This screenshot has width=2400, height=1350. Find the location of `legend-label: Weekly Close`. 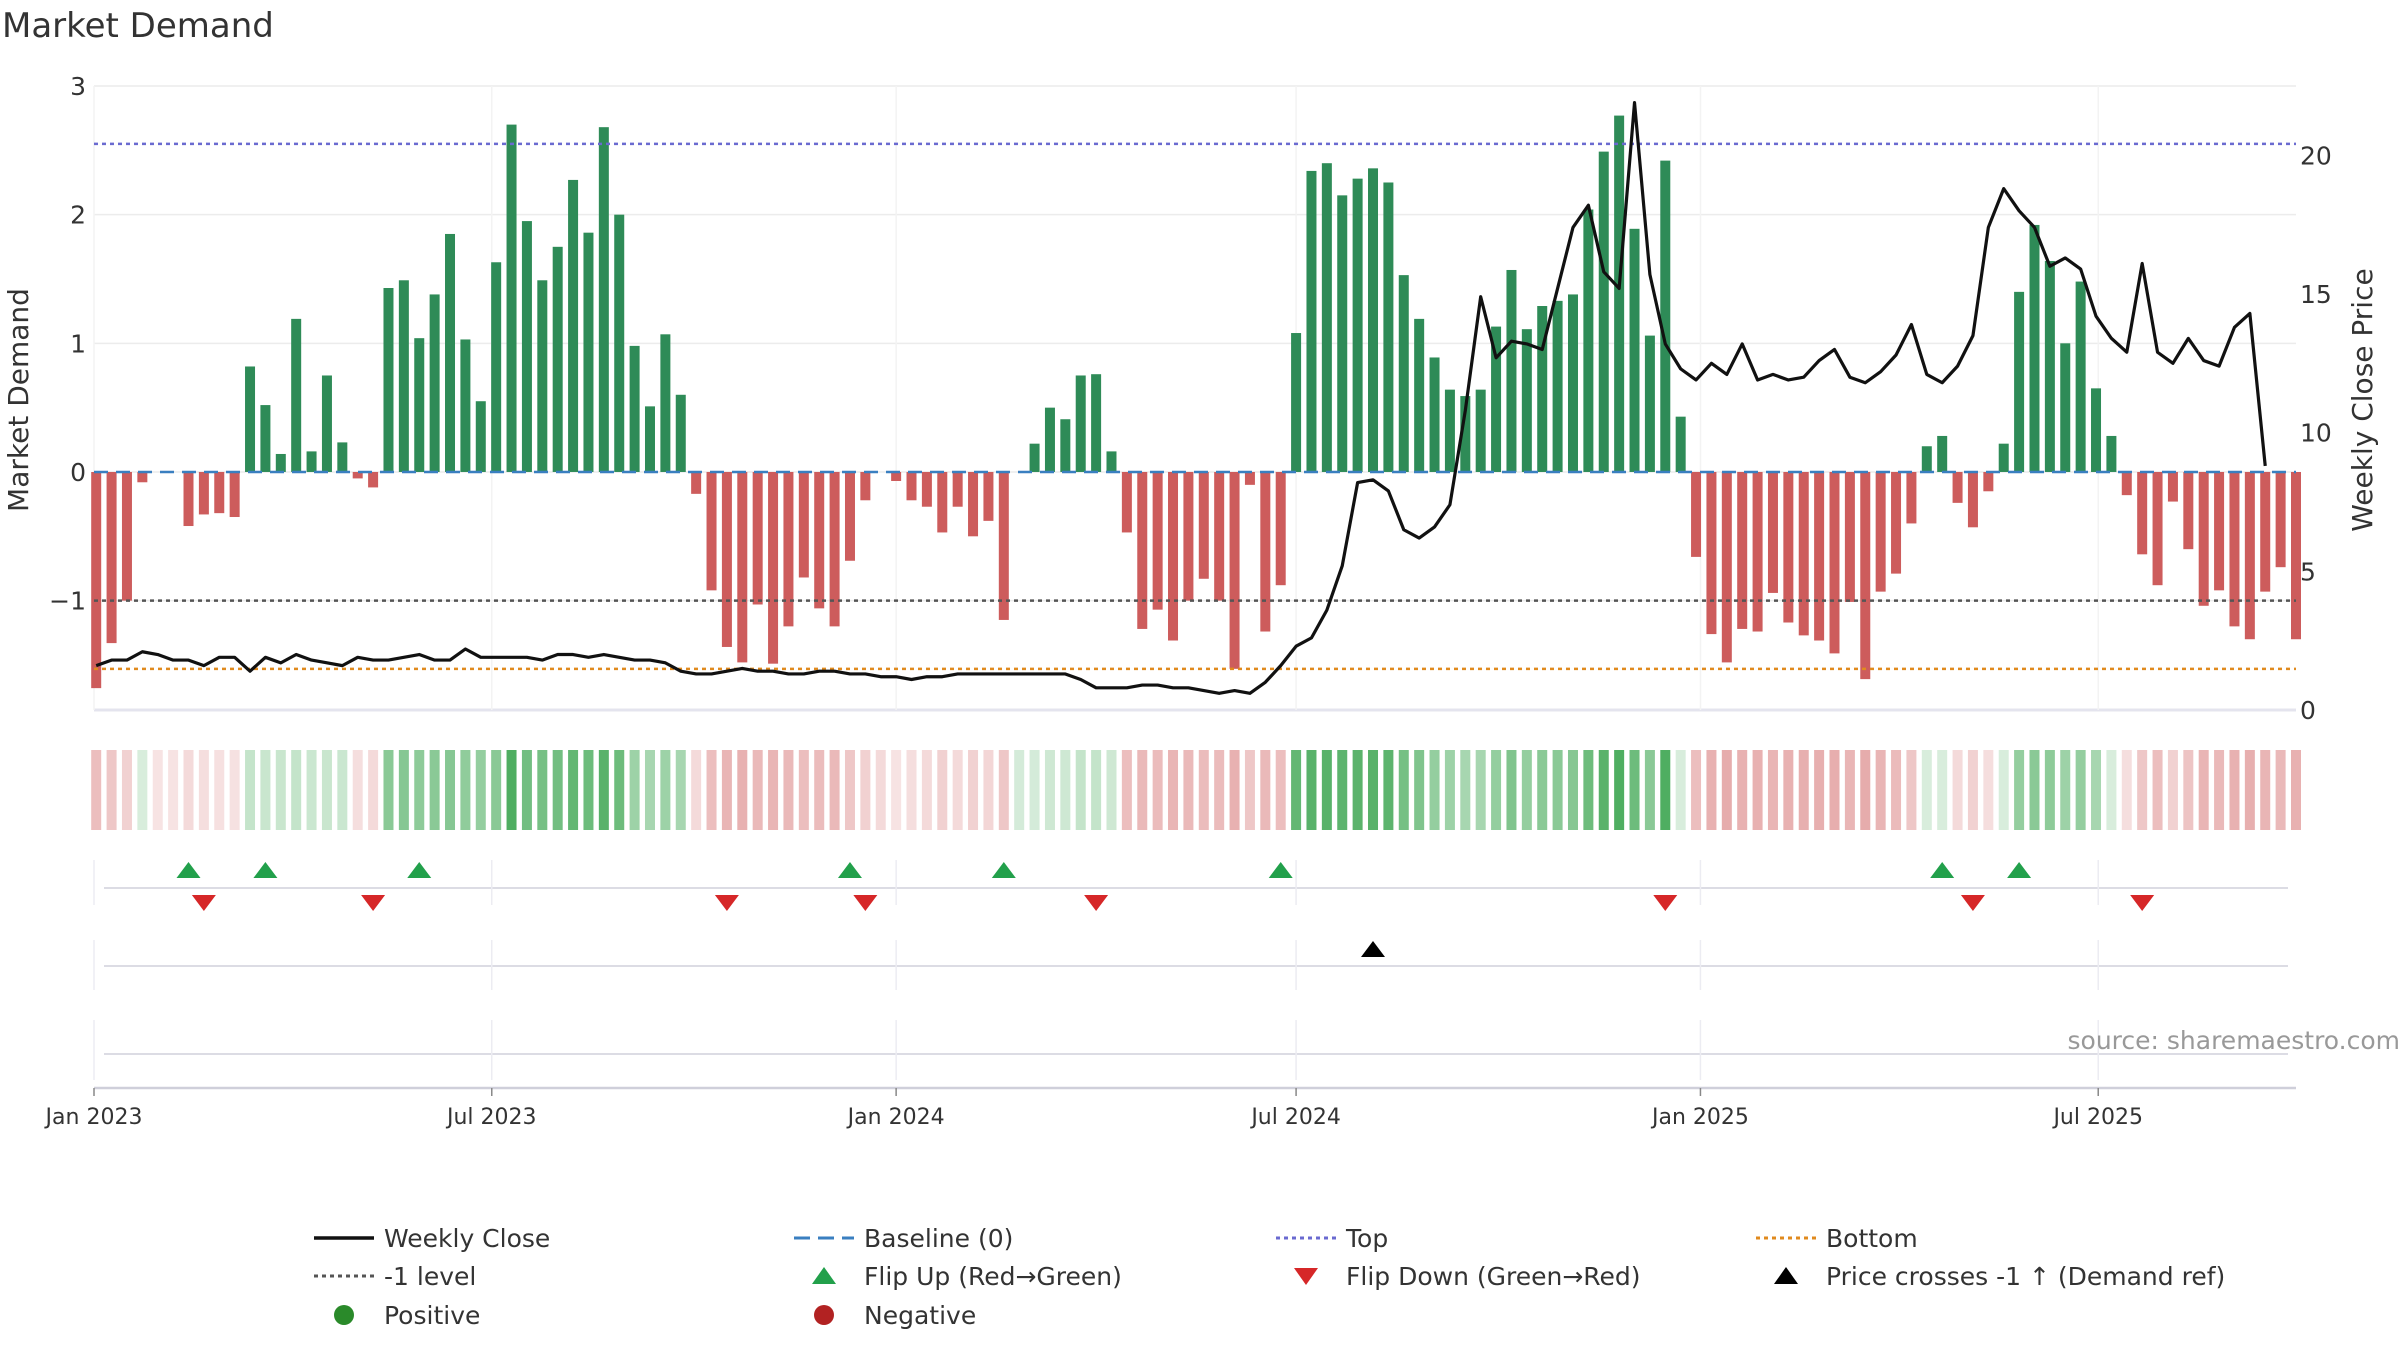

legend-label: Weekly Close is located at coordinates (467, 1238).